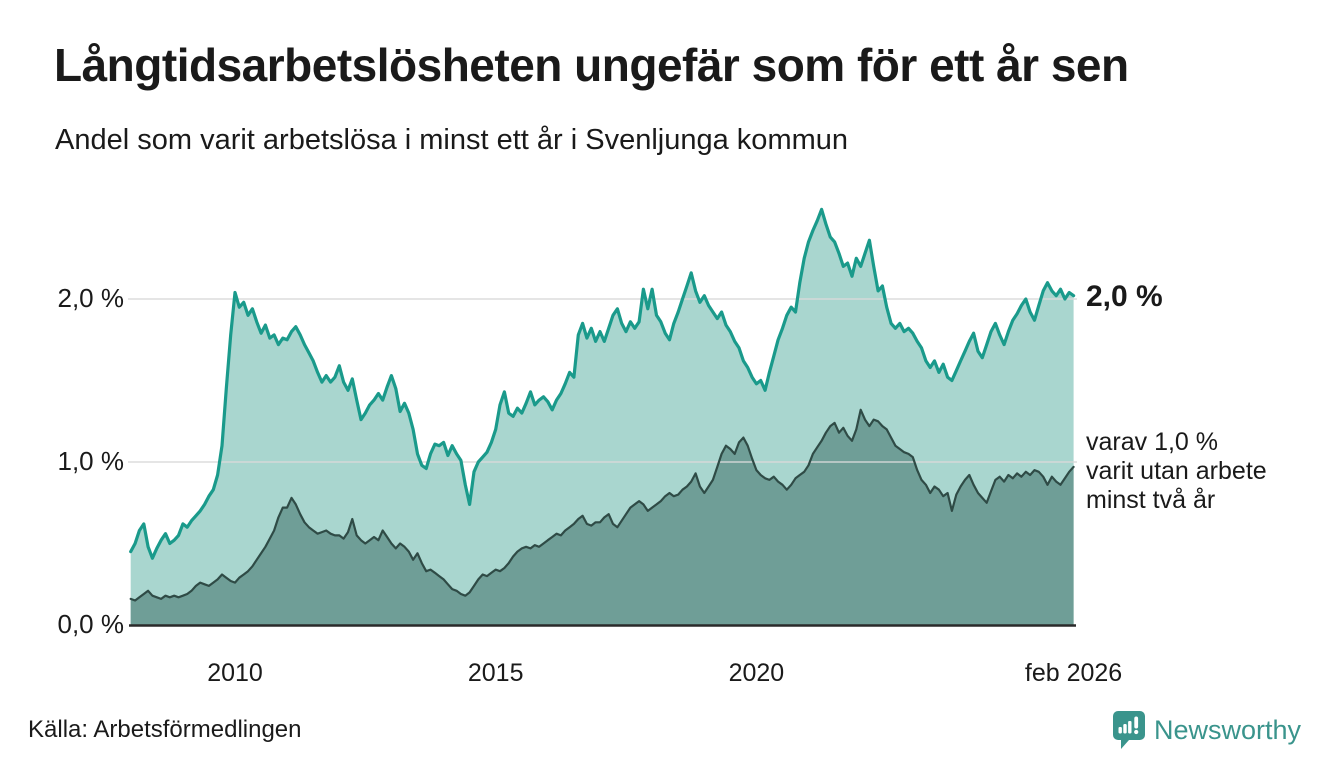 The width and height of the screenshot is (1340, 780). I want to click on x-tick-2015: 2015, so click(495, 673).